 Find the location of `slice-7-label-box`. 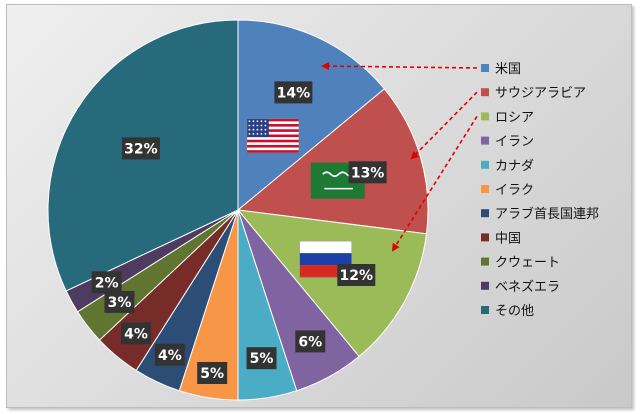

slice-7-label-box is located at coordinates (169, 354).